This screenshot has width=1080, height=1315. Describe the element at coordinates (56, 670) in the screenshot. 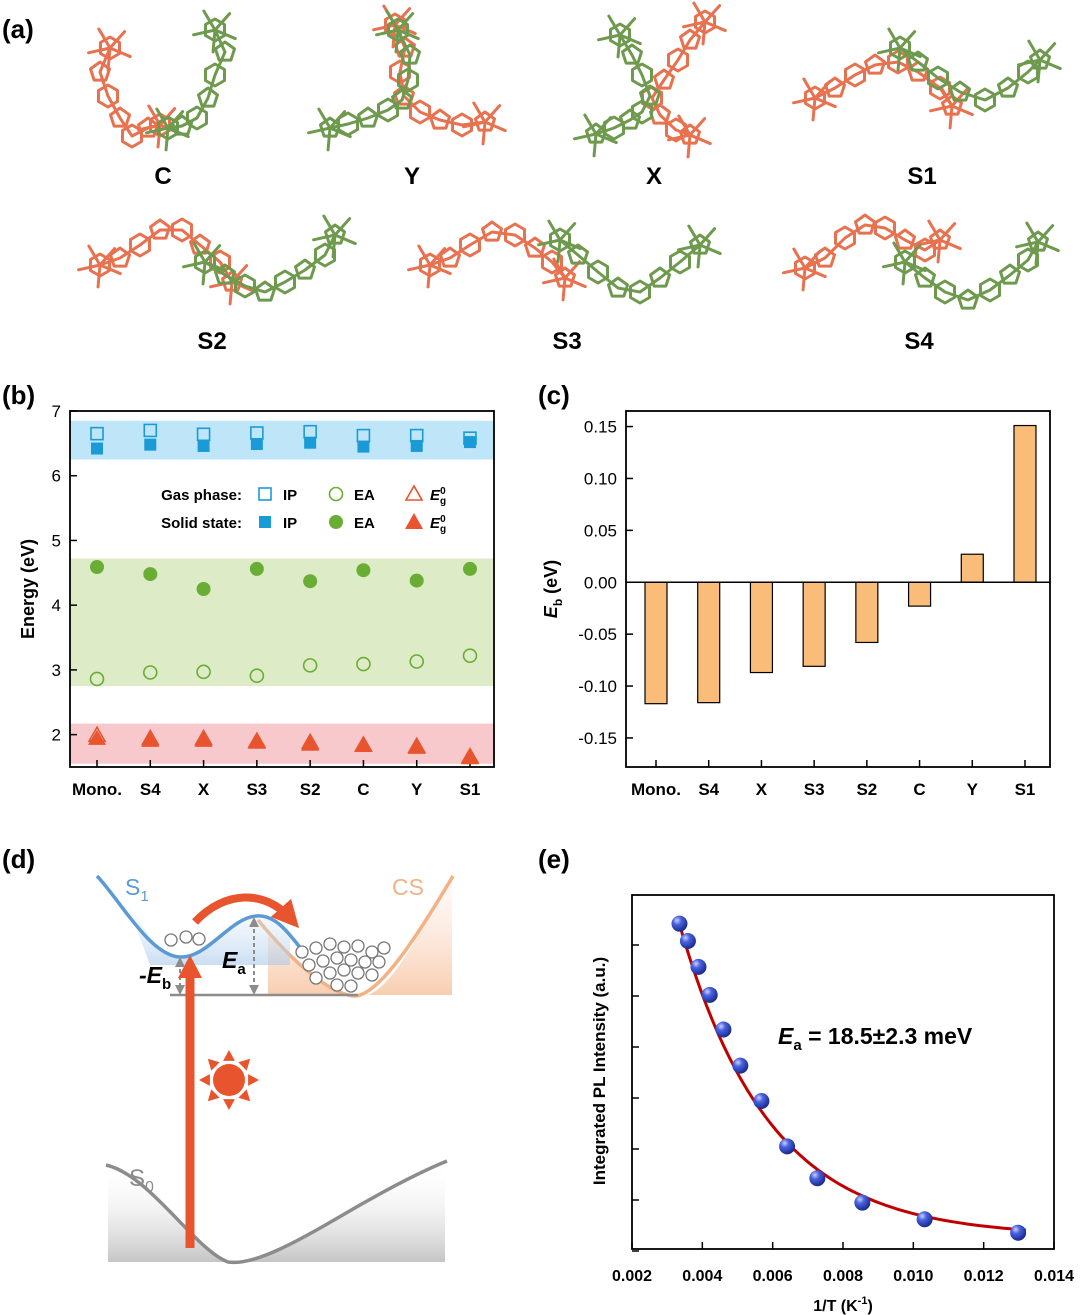

I see `y-tick-label: 3` at that location.